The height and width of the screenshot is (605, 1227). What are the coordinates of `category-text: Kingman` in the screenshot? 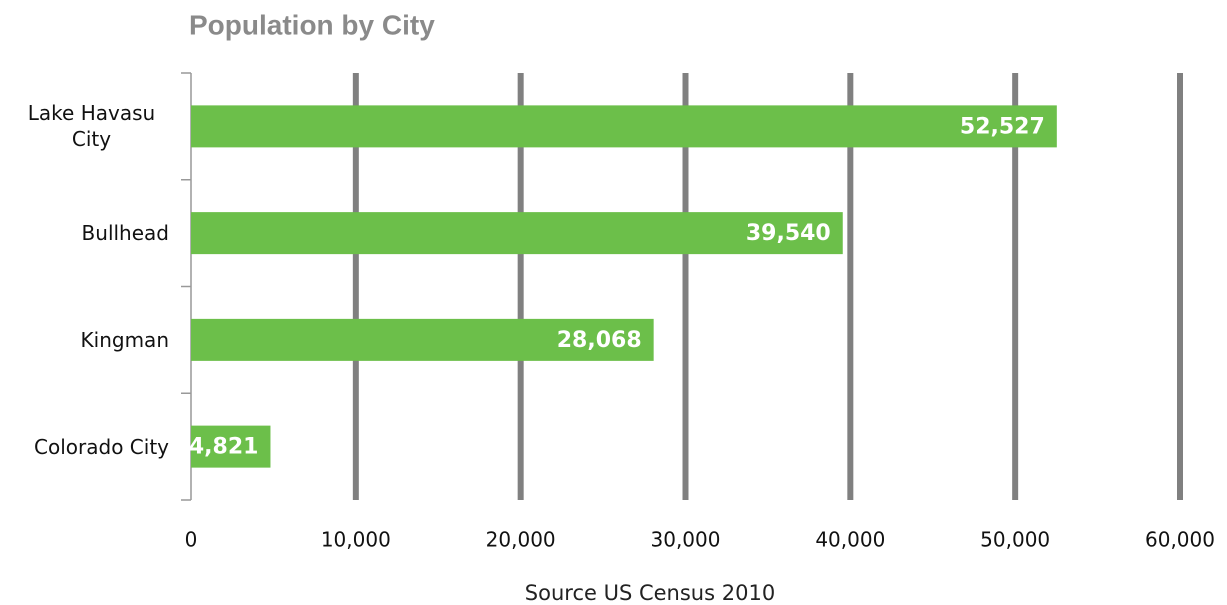 It's located at (124, 339).